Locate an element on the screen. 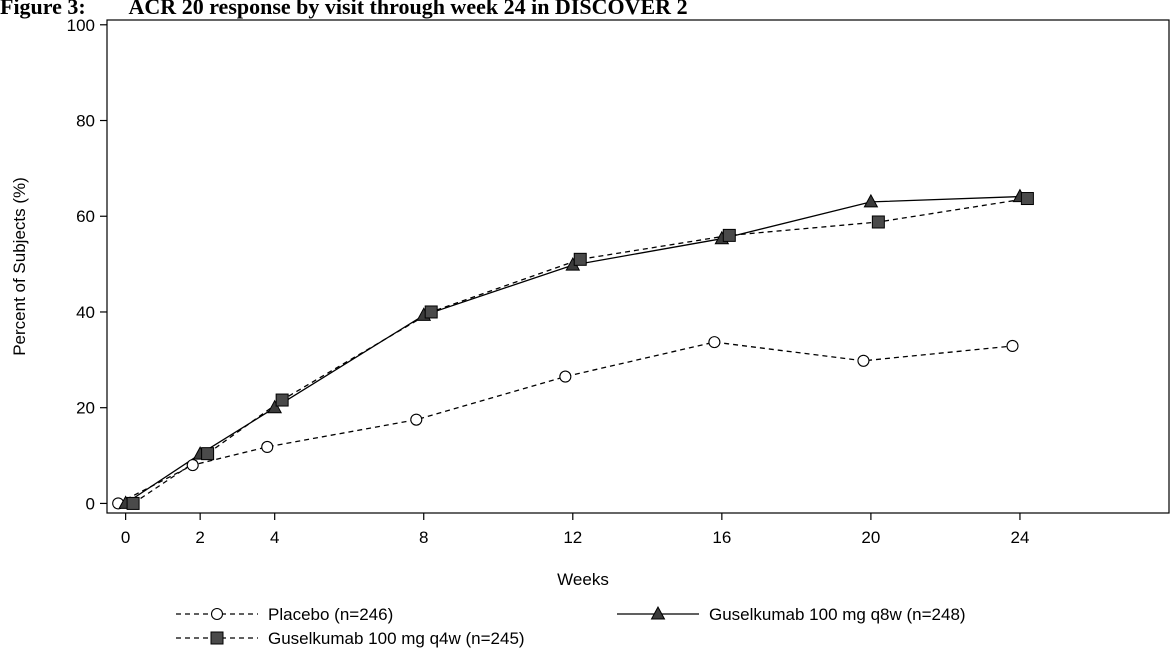 Image resolution: width=1171 pixels, height=657 pixels. y-tick-label: 80 is located at coordinates (85, 121).